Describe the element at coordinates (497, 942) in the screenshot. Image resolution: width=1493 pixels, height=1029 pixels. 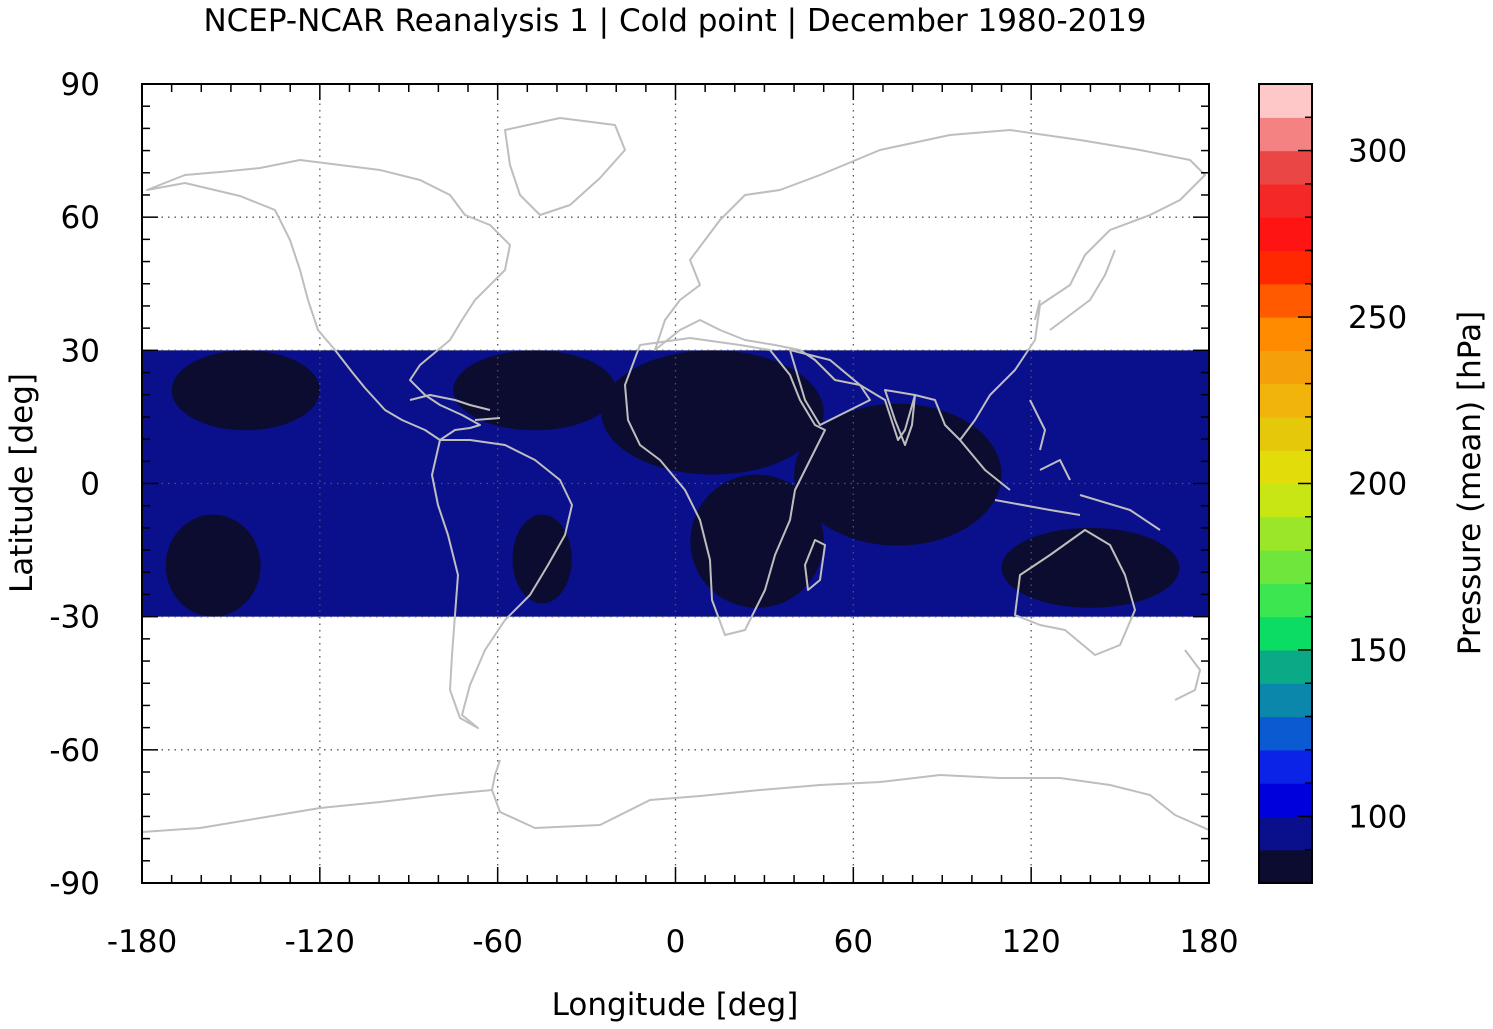
I see `x-tick-label: -60` at that location.